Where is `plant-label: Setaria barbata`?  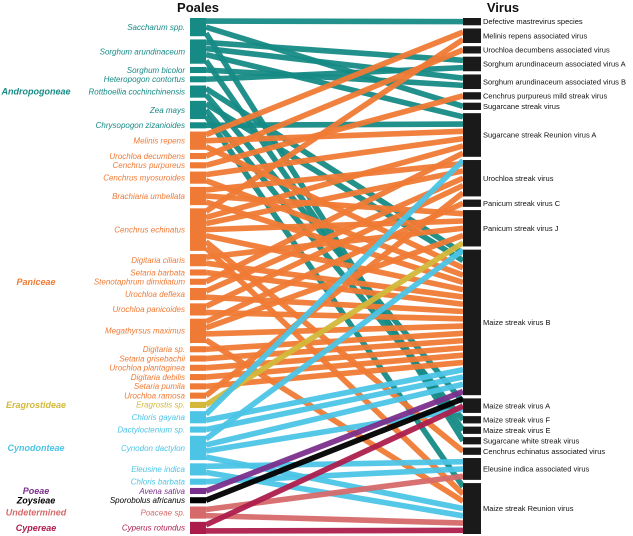
plant-label: Setaria barbata is located at coordinates (157, 272).